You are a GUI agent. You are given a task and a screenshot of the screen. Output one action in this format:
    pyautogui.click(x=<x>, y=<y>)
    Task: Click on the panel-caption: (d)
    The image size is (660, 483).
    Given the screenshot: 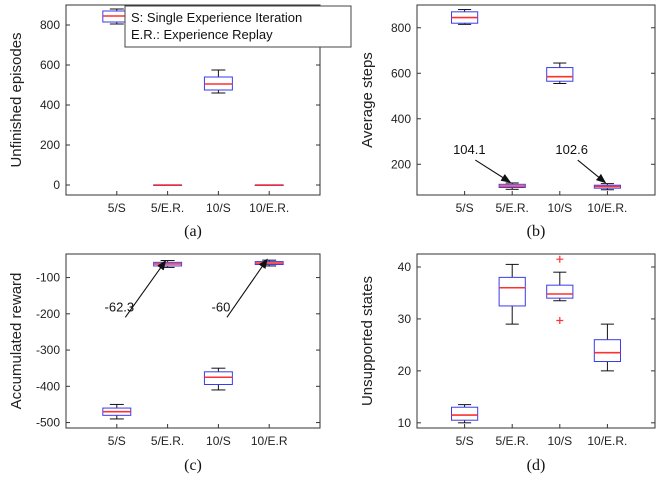 What is the action you would take?
    pyautogui.click(x=536, y=465)
    